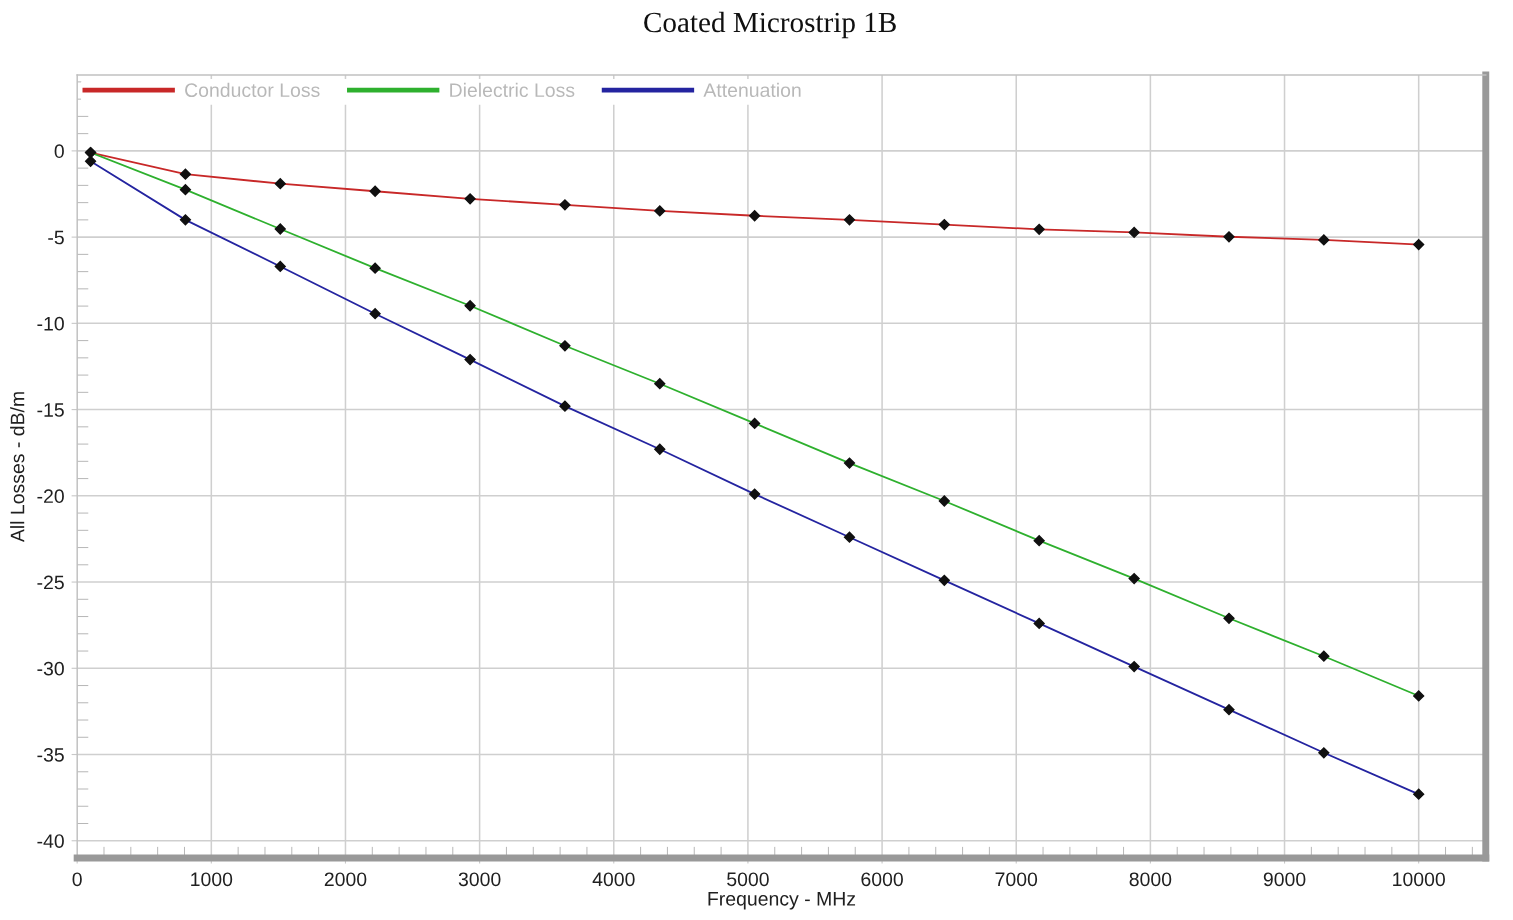  Describe the element at coordinates (50, 841) in the screenshot. I see `y-tick-label: -40` at that location.